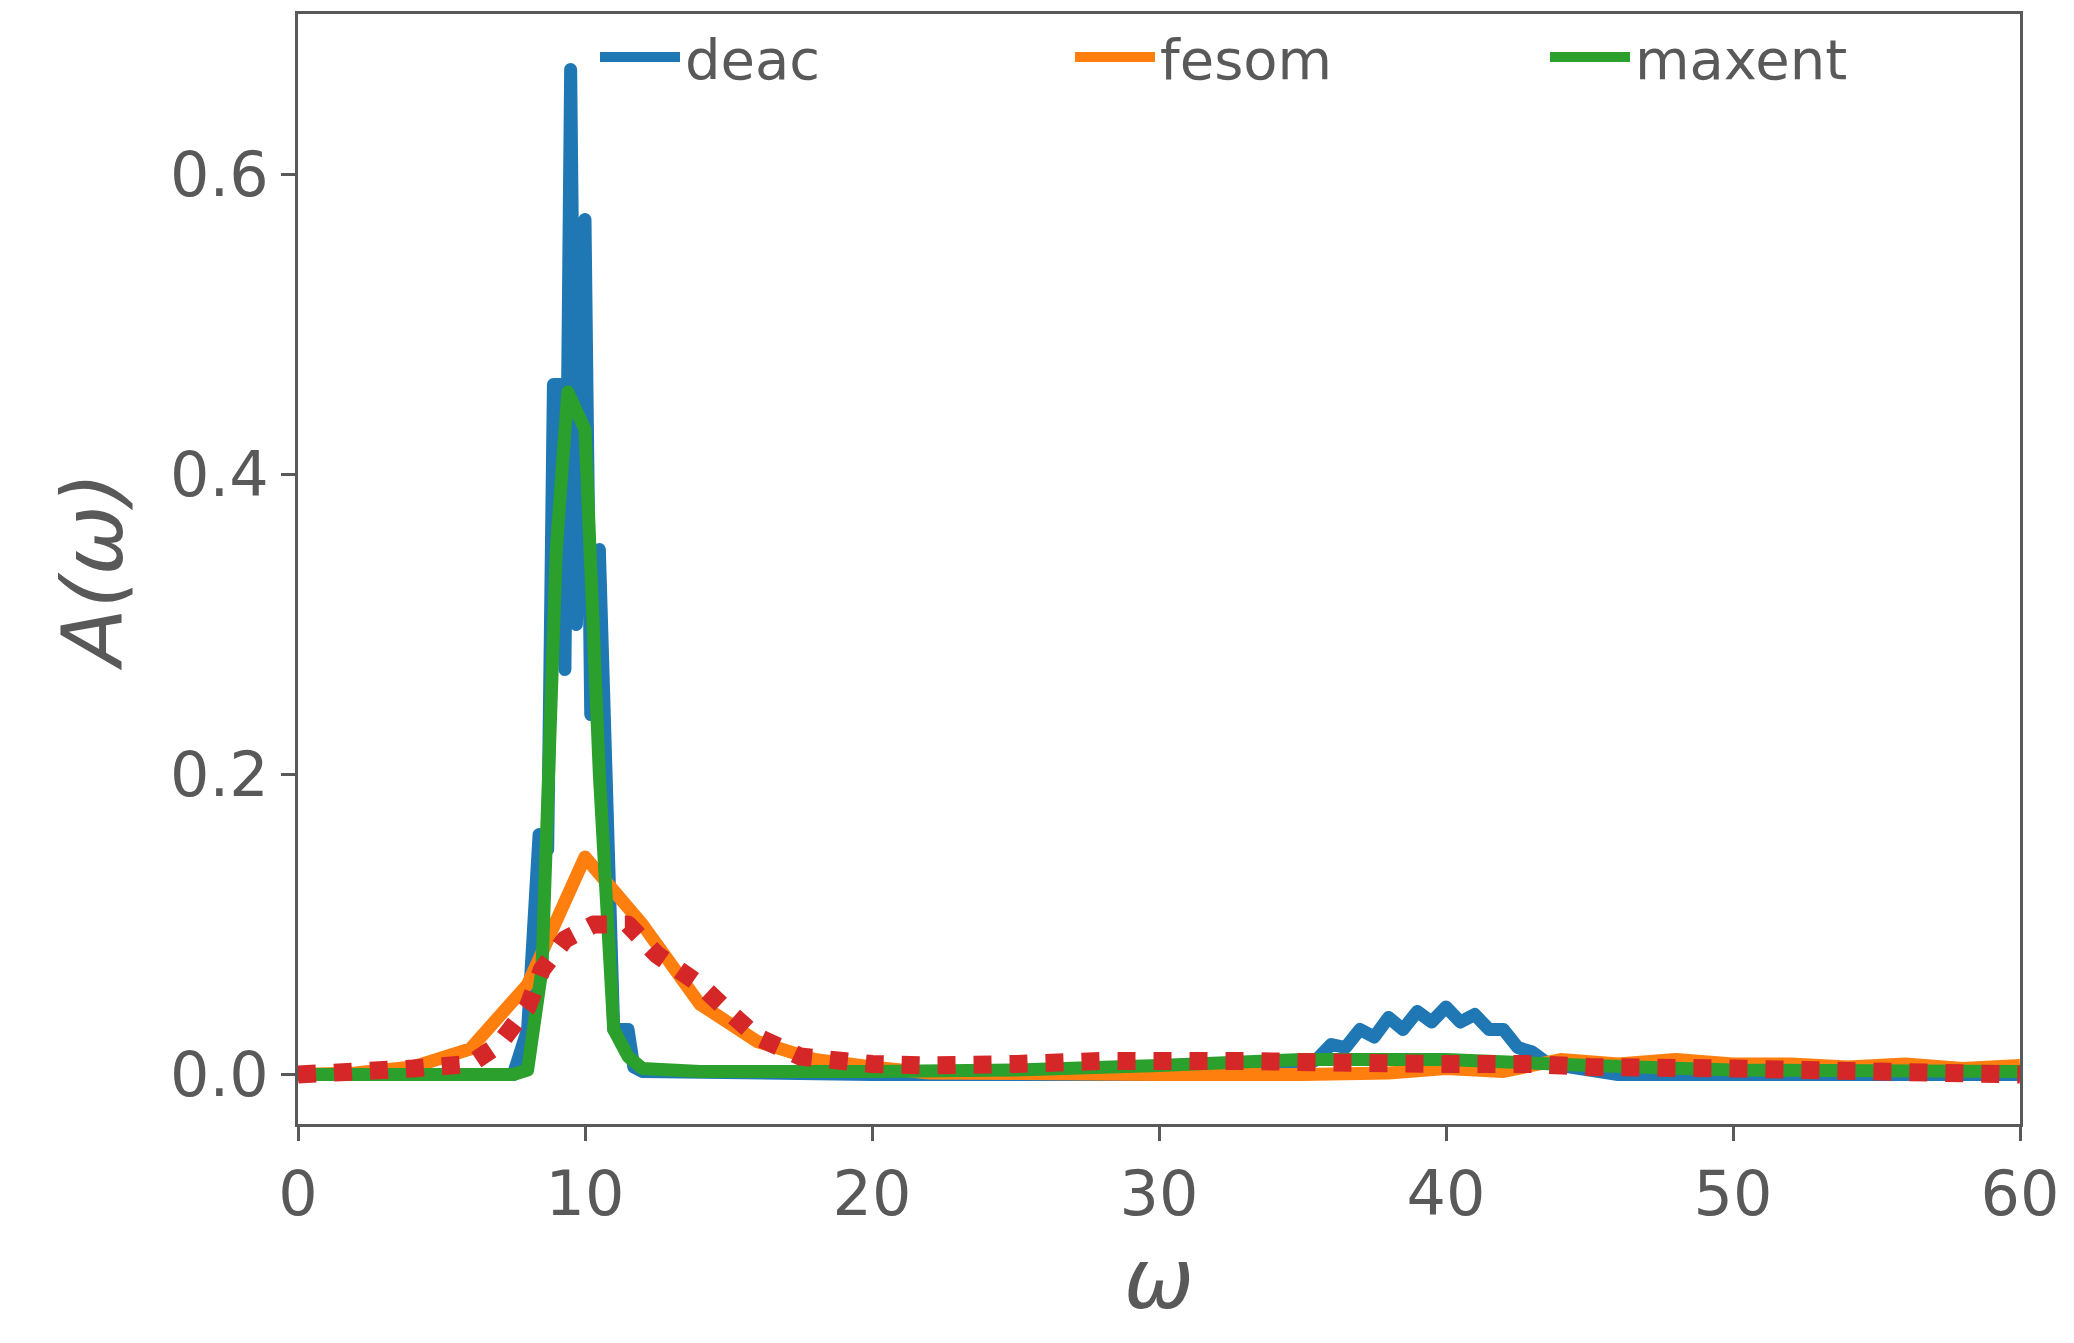 The width and height of the screenshot is (2074, 1343). Describe the element at coordinates (219, 175) in the screenshot. I see `y-tick-label: 0.6` at that location.